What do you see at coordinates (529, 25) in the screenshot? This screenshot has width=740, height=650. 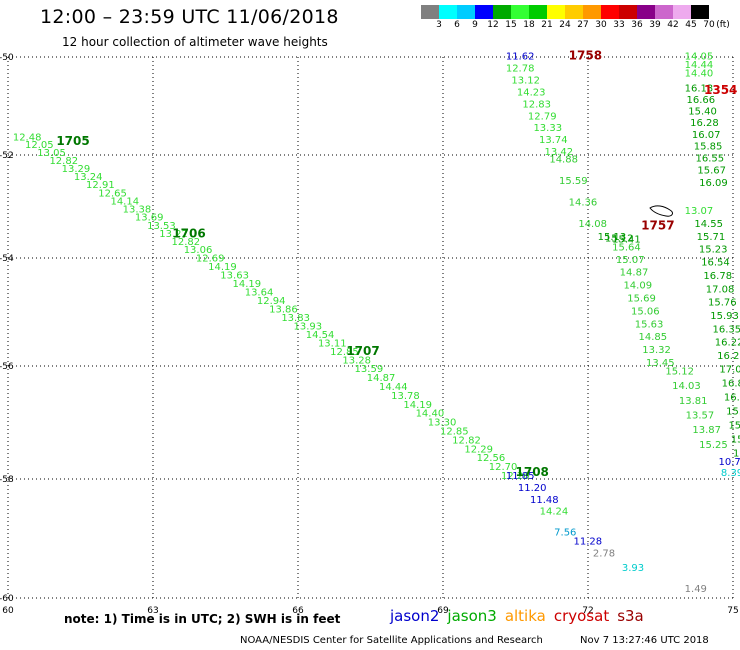 I see `legend-label: 18` at bounding box center [529, 25].